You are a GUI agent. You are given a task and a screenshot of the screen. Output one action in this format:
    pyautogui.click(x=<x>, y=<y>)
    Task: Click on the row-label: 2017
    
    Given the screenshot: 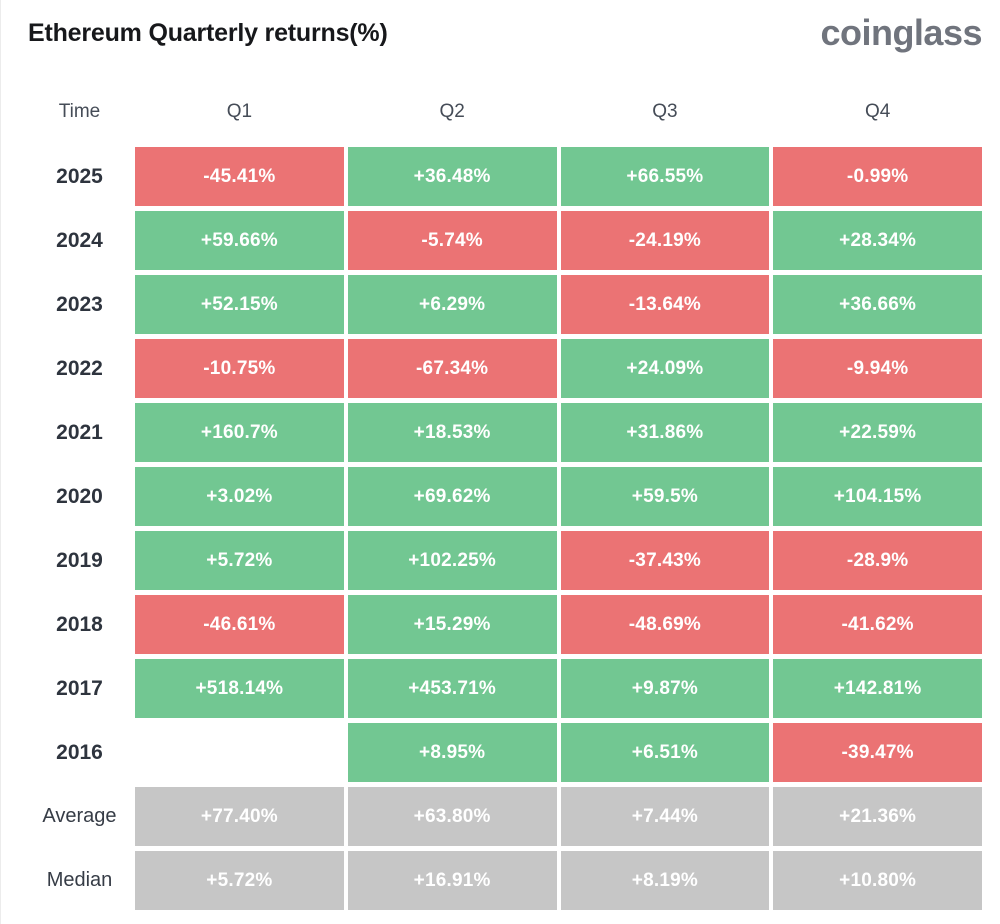 What is the action you would take?
    pyautogui.click(x=79, y=688)
    